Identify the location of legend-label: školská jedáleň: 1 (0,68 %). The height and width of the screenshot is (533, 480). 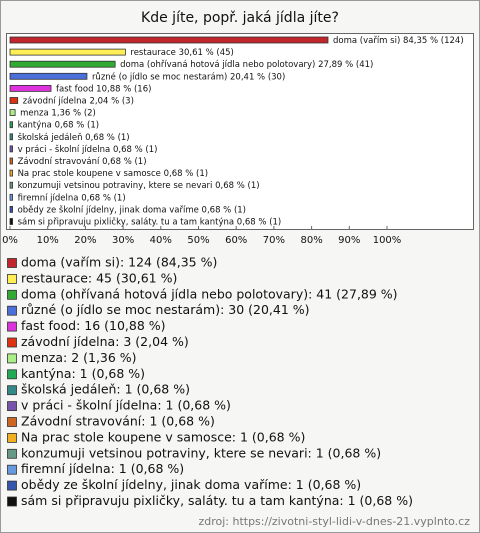
(105, 389).